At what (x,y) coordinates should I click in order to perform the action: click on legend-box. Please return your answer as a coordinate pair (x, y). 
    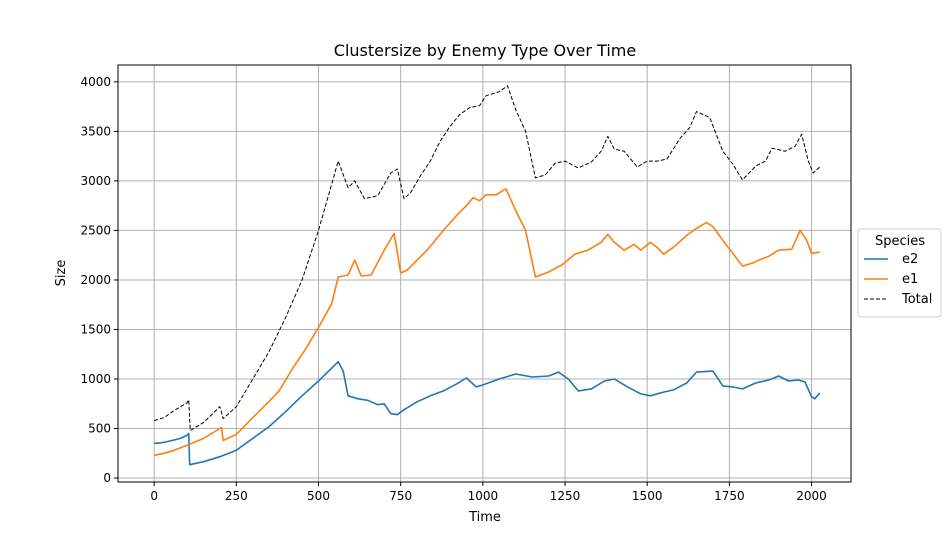
    Looking at the image, I should click on (899, 273).